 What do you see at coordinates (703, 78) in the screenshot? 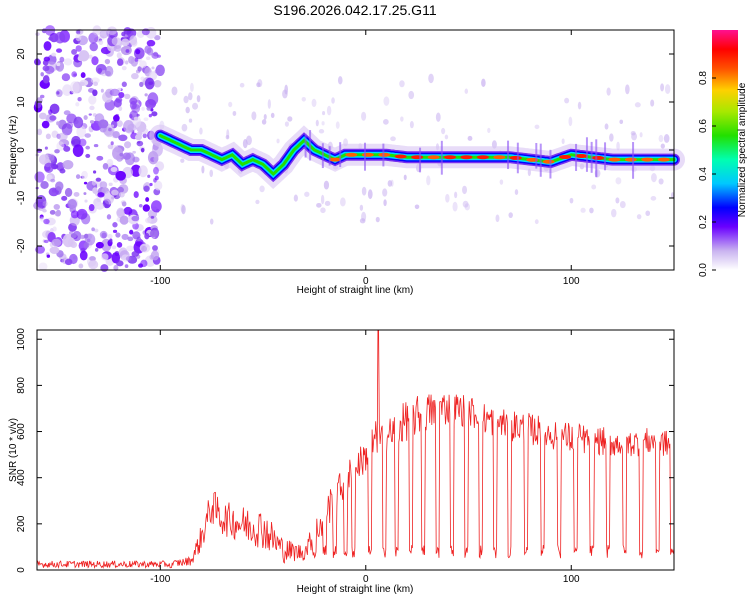
I see `colorbar-tick-label: 0.8` at bounding box center [703, 78].